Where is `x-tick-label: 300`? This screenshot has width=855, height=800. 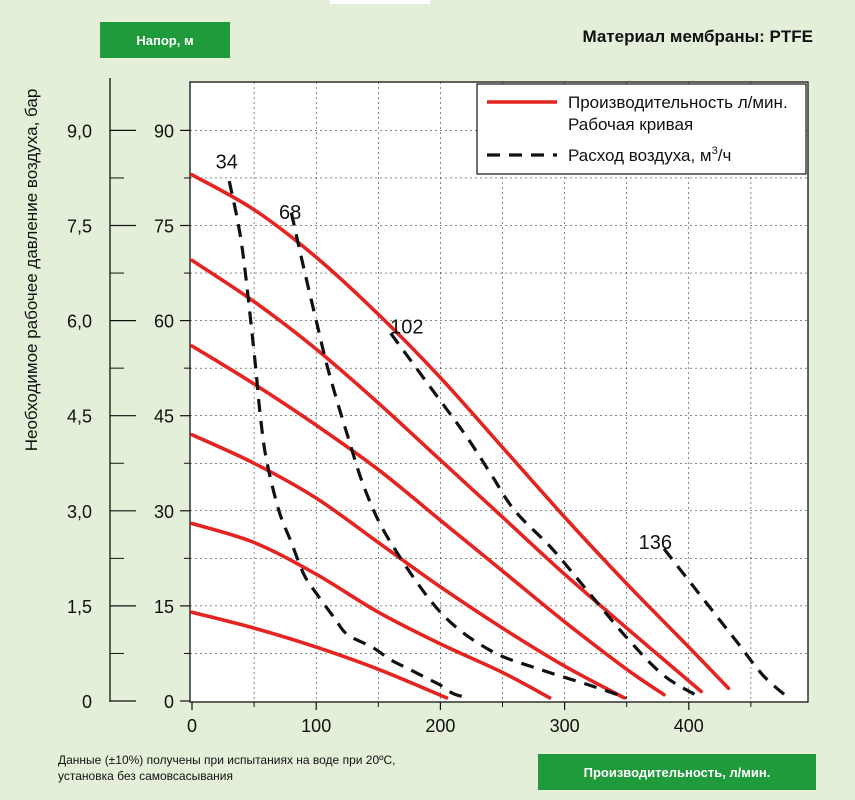 x-tick-label: 300 is located at coordinates (565, 726).